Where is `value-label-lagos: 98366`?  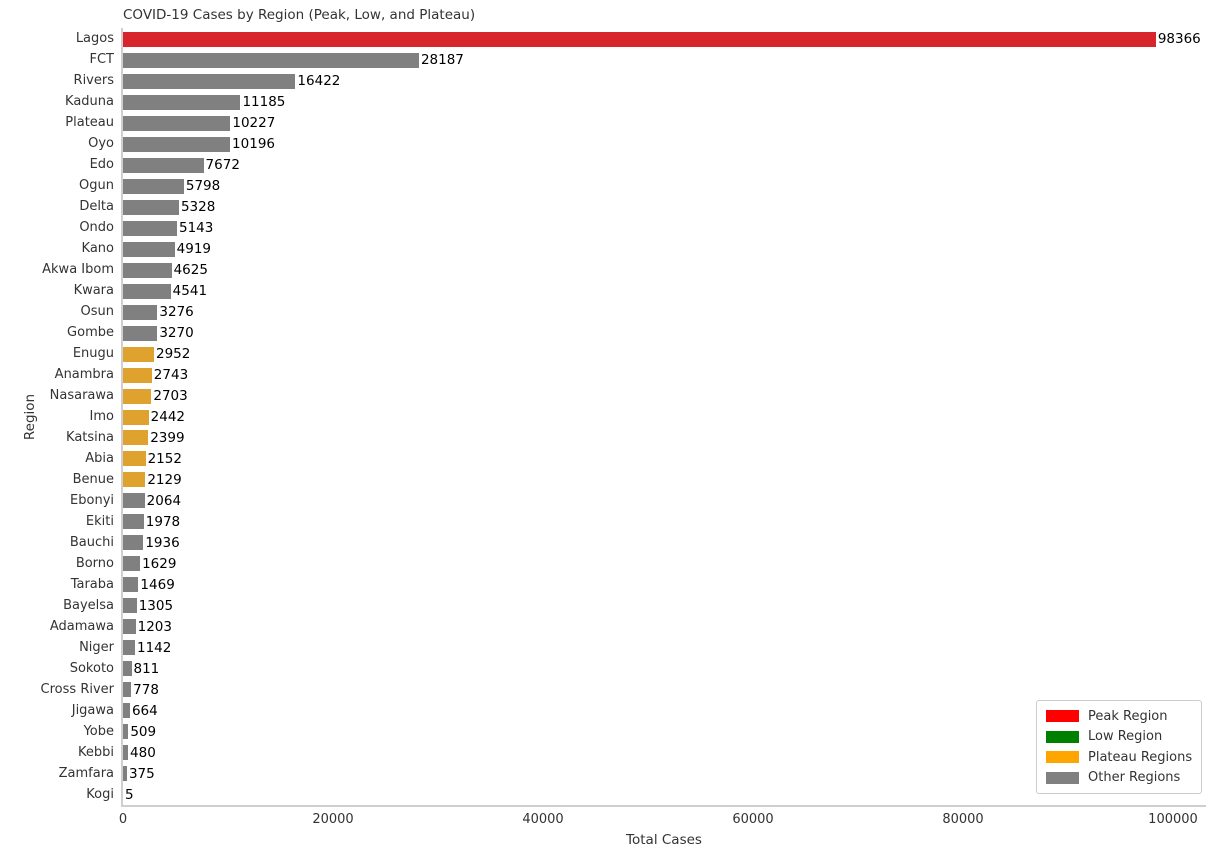 value-label-lagos: 98366 is located at coordinates (1179, 39).